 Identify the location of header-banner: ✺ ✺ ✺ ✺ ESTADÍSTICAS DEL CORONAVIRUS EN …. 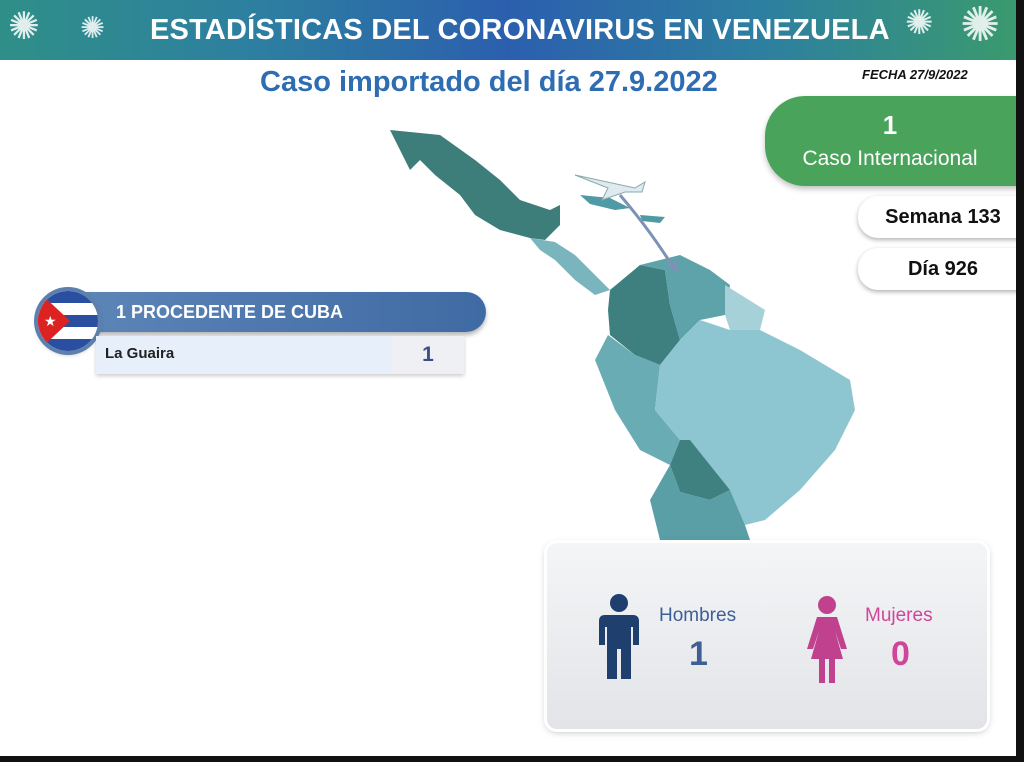
(508, 30).